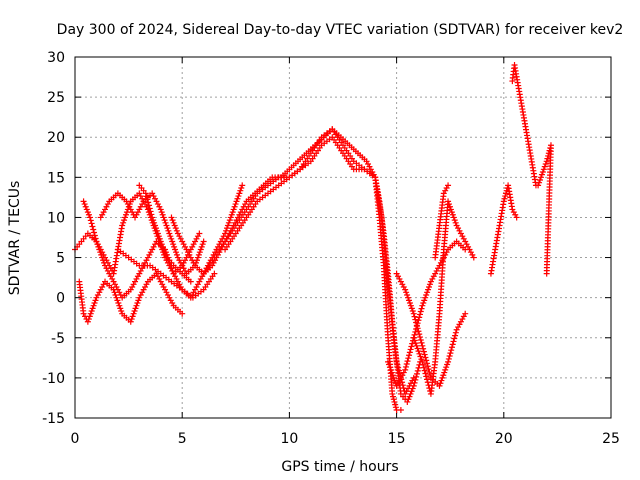 Image resolution: width=640 pixels, height=480 pixels. I want to click on series-arc-m, so click(442, 221).